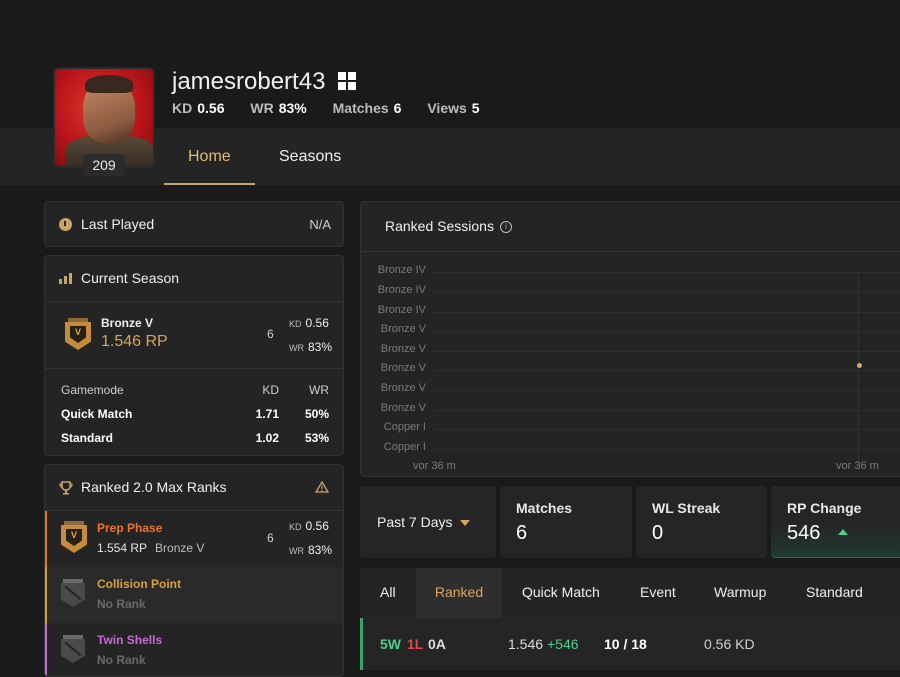 The height and width of the screenshot is (677, 900). What do you see at coordinates (127, 323) in the screenshot?
I see `season-rank-name: Bronze V` at bounding box center [127, 323].